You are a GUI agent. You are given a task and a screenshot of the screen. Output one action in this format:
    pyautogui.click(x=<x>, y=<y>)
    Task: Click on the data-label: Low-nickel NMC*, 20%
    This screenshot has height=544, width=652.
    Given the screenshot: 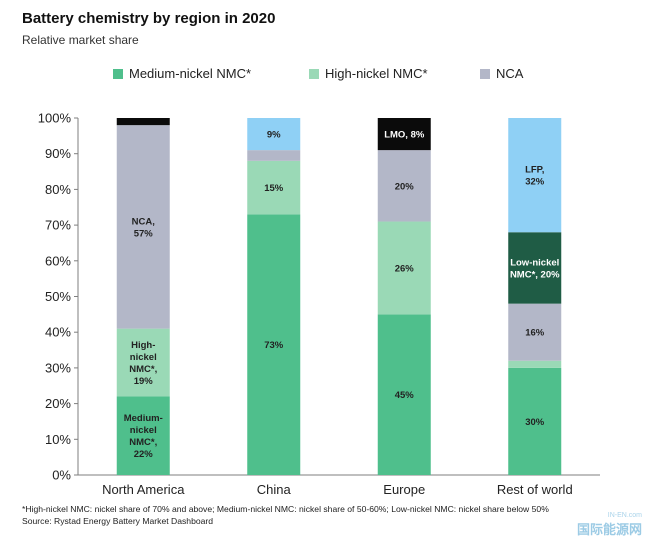 What is the action you would take?
    pyautogui.click(x=535, y=268)
    